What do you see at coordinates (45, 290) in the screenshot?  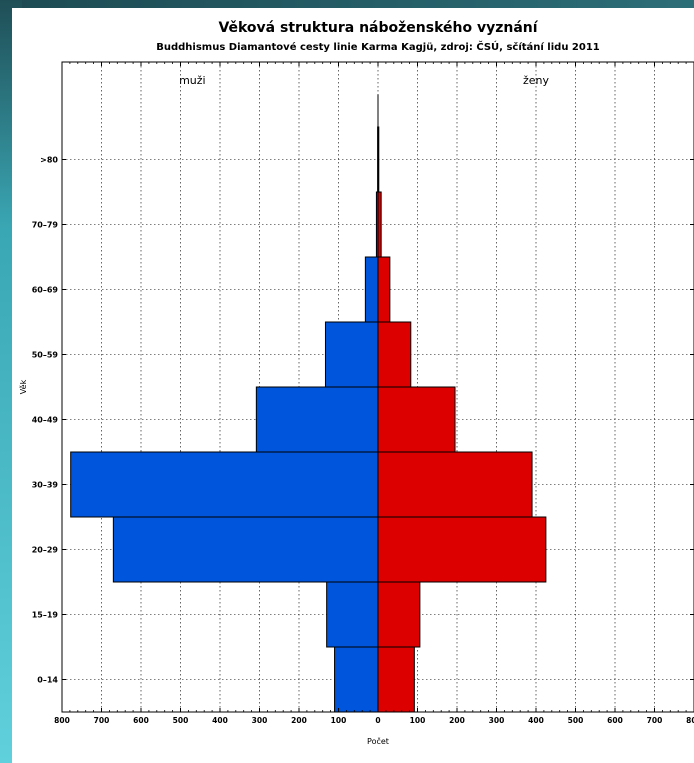 I see `y-tick-label: 60–69` at bounding box center [45, 290].